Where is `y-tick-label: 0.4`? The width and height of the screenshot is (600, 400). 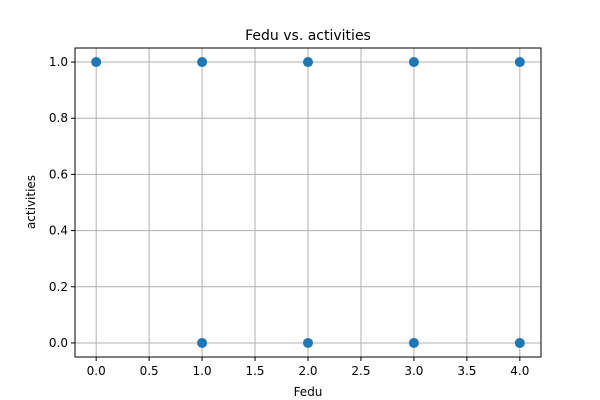 y-tick-label: 0.4 is located at coordinates (58, 231).